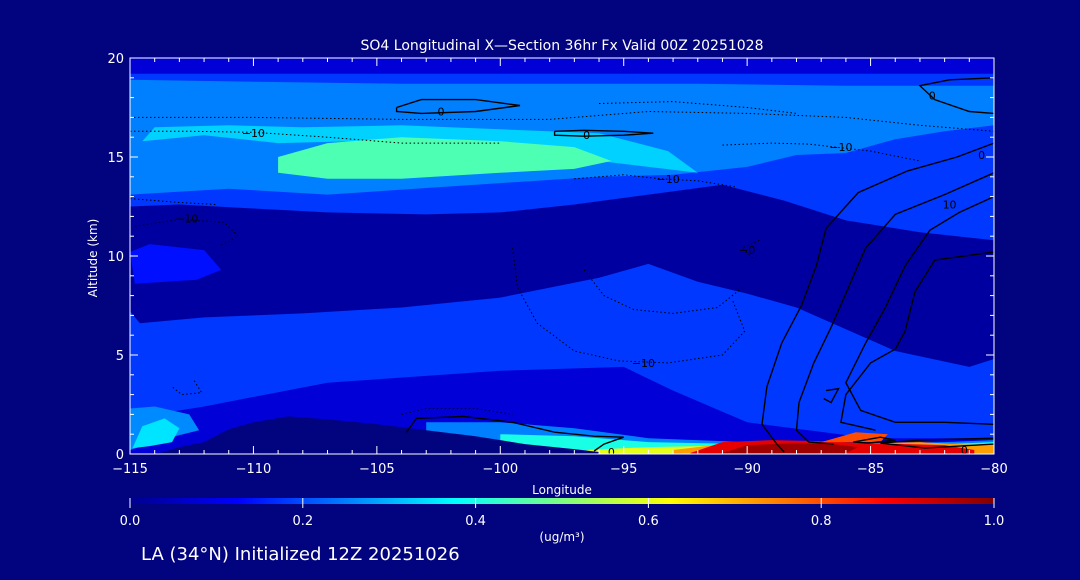  What do you see at coordinates (821, 521) in the screenshot?
I see `colorbar-tick-label: 0.8` at bounding box center [821, 521].